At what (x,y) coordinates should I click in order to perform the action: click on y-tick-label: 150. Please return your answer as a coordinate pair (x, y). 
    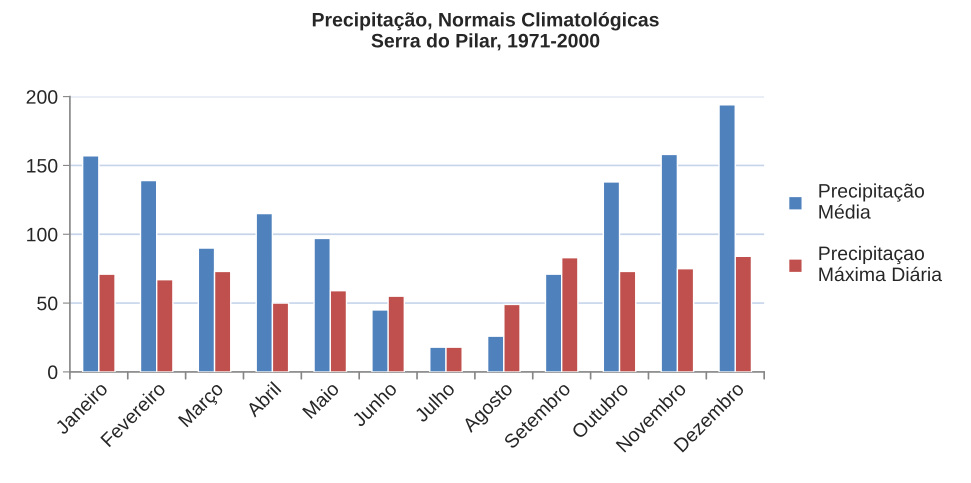
    Looking at the image, I should click on (42, 165).